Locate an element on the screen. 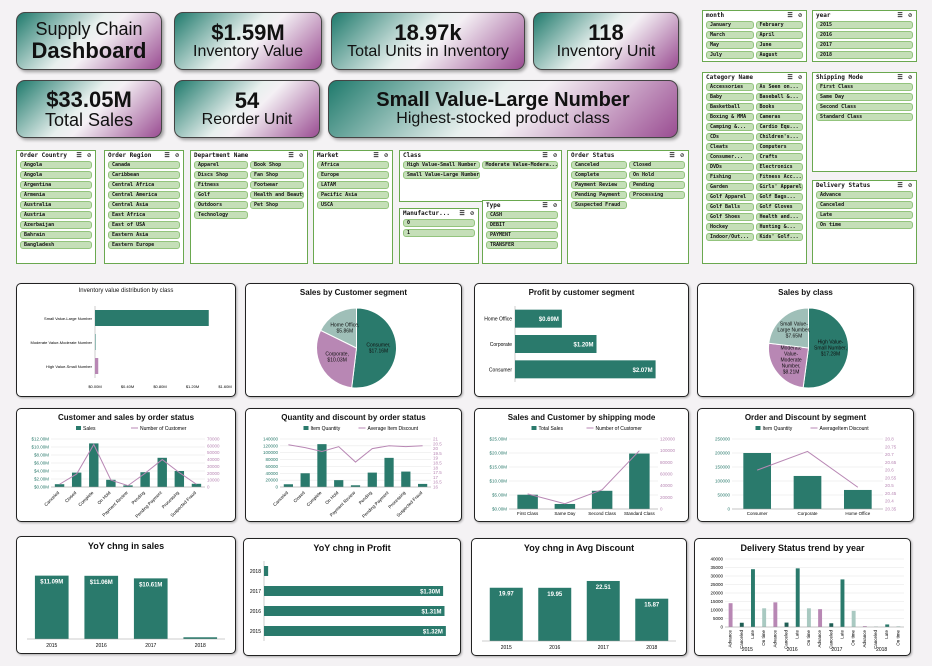 This screenshot has height=666, width=932. slicer-item: USCA is located at coordinates (353, 205).